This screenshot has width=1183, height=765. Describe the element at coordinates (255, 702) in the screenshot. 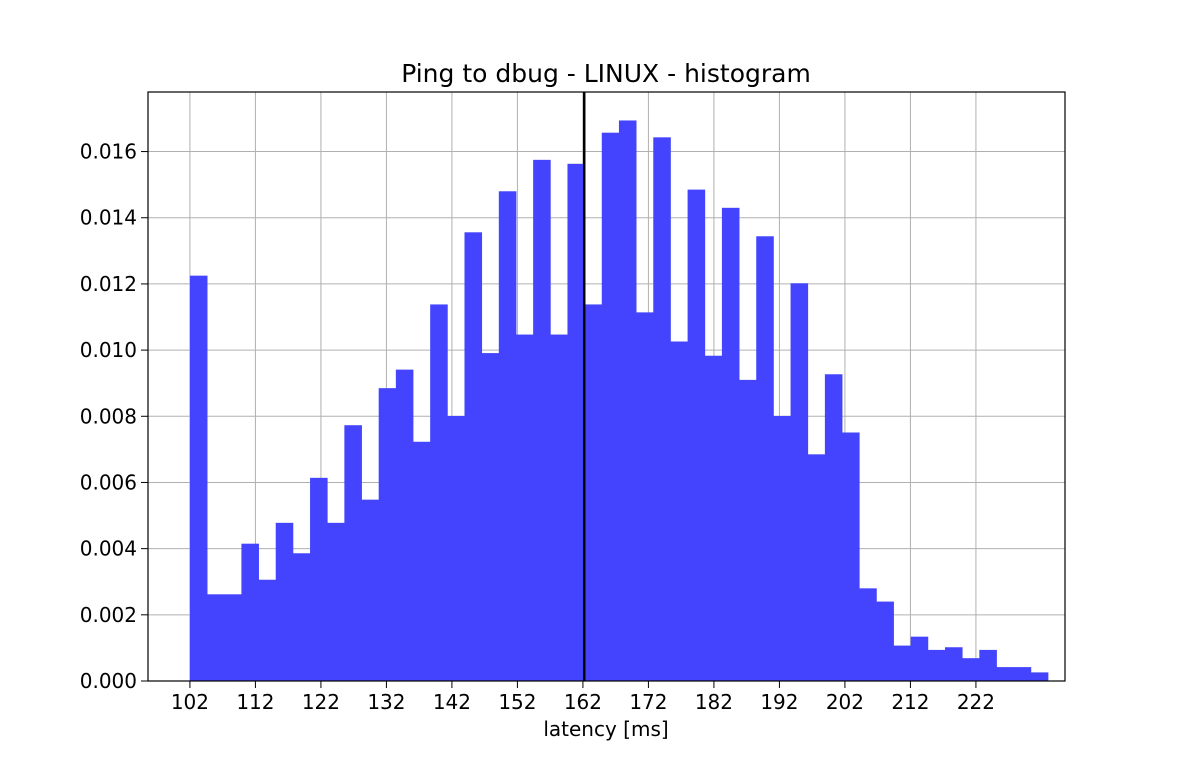

I see `x-tick-label: 112` at that location.